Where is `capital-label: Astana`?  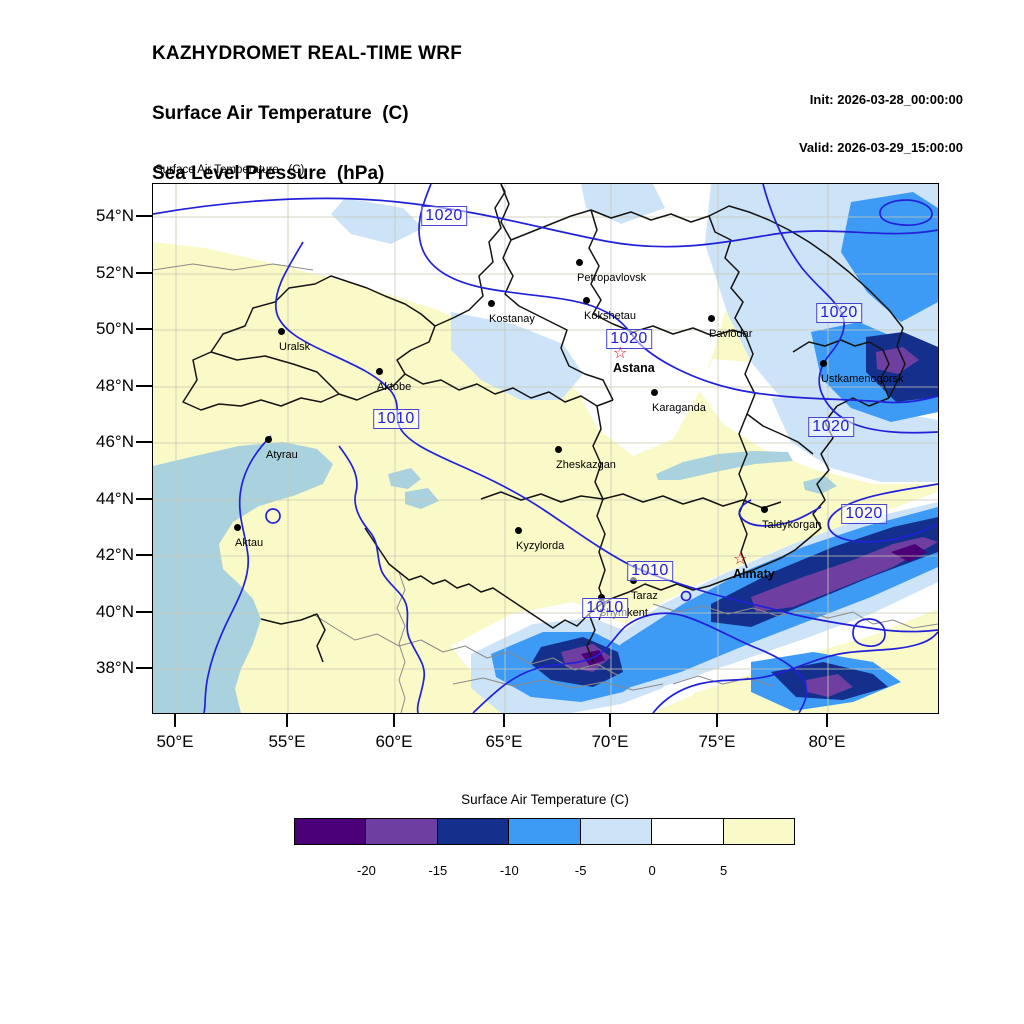 capital-label: Astana is located at coordinates (634, 368).